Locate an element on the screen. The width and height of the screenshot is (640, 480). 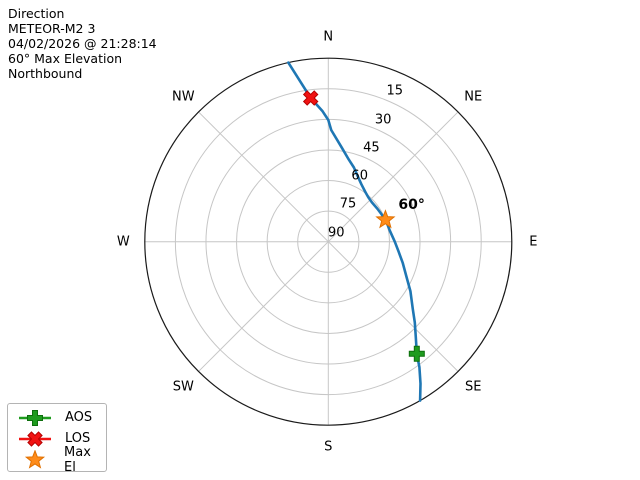
los-marker-icon is located at coordinates (35, 439).